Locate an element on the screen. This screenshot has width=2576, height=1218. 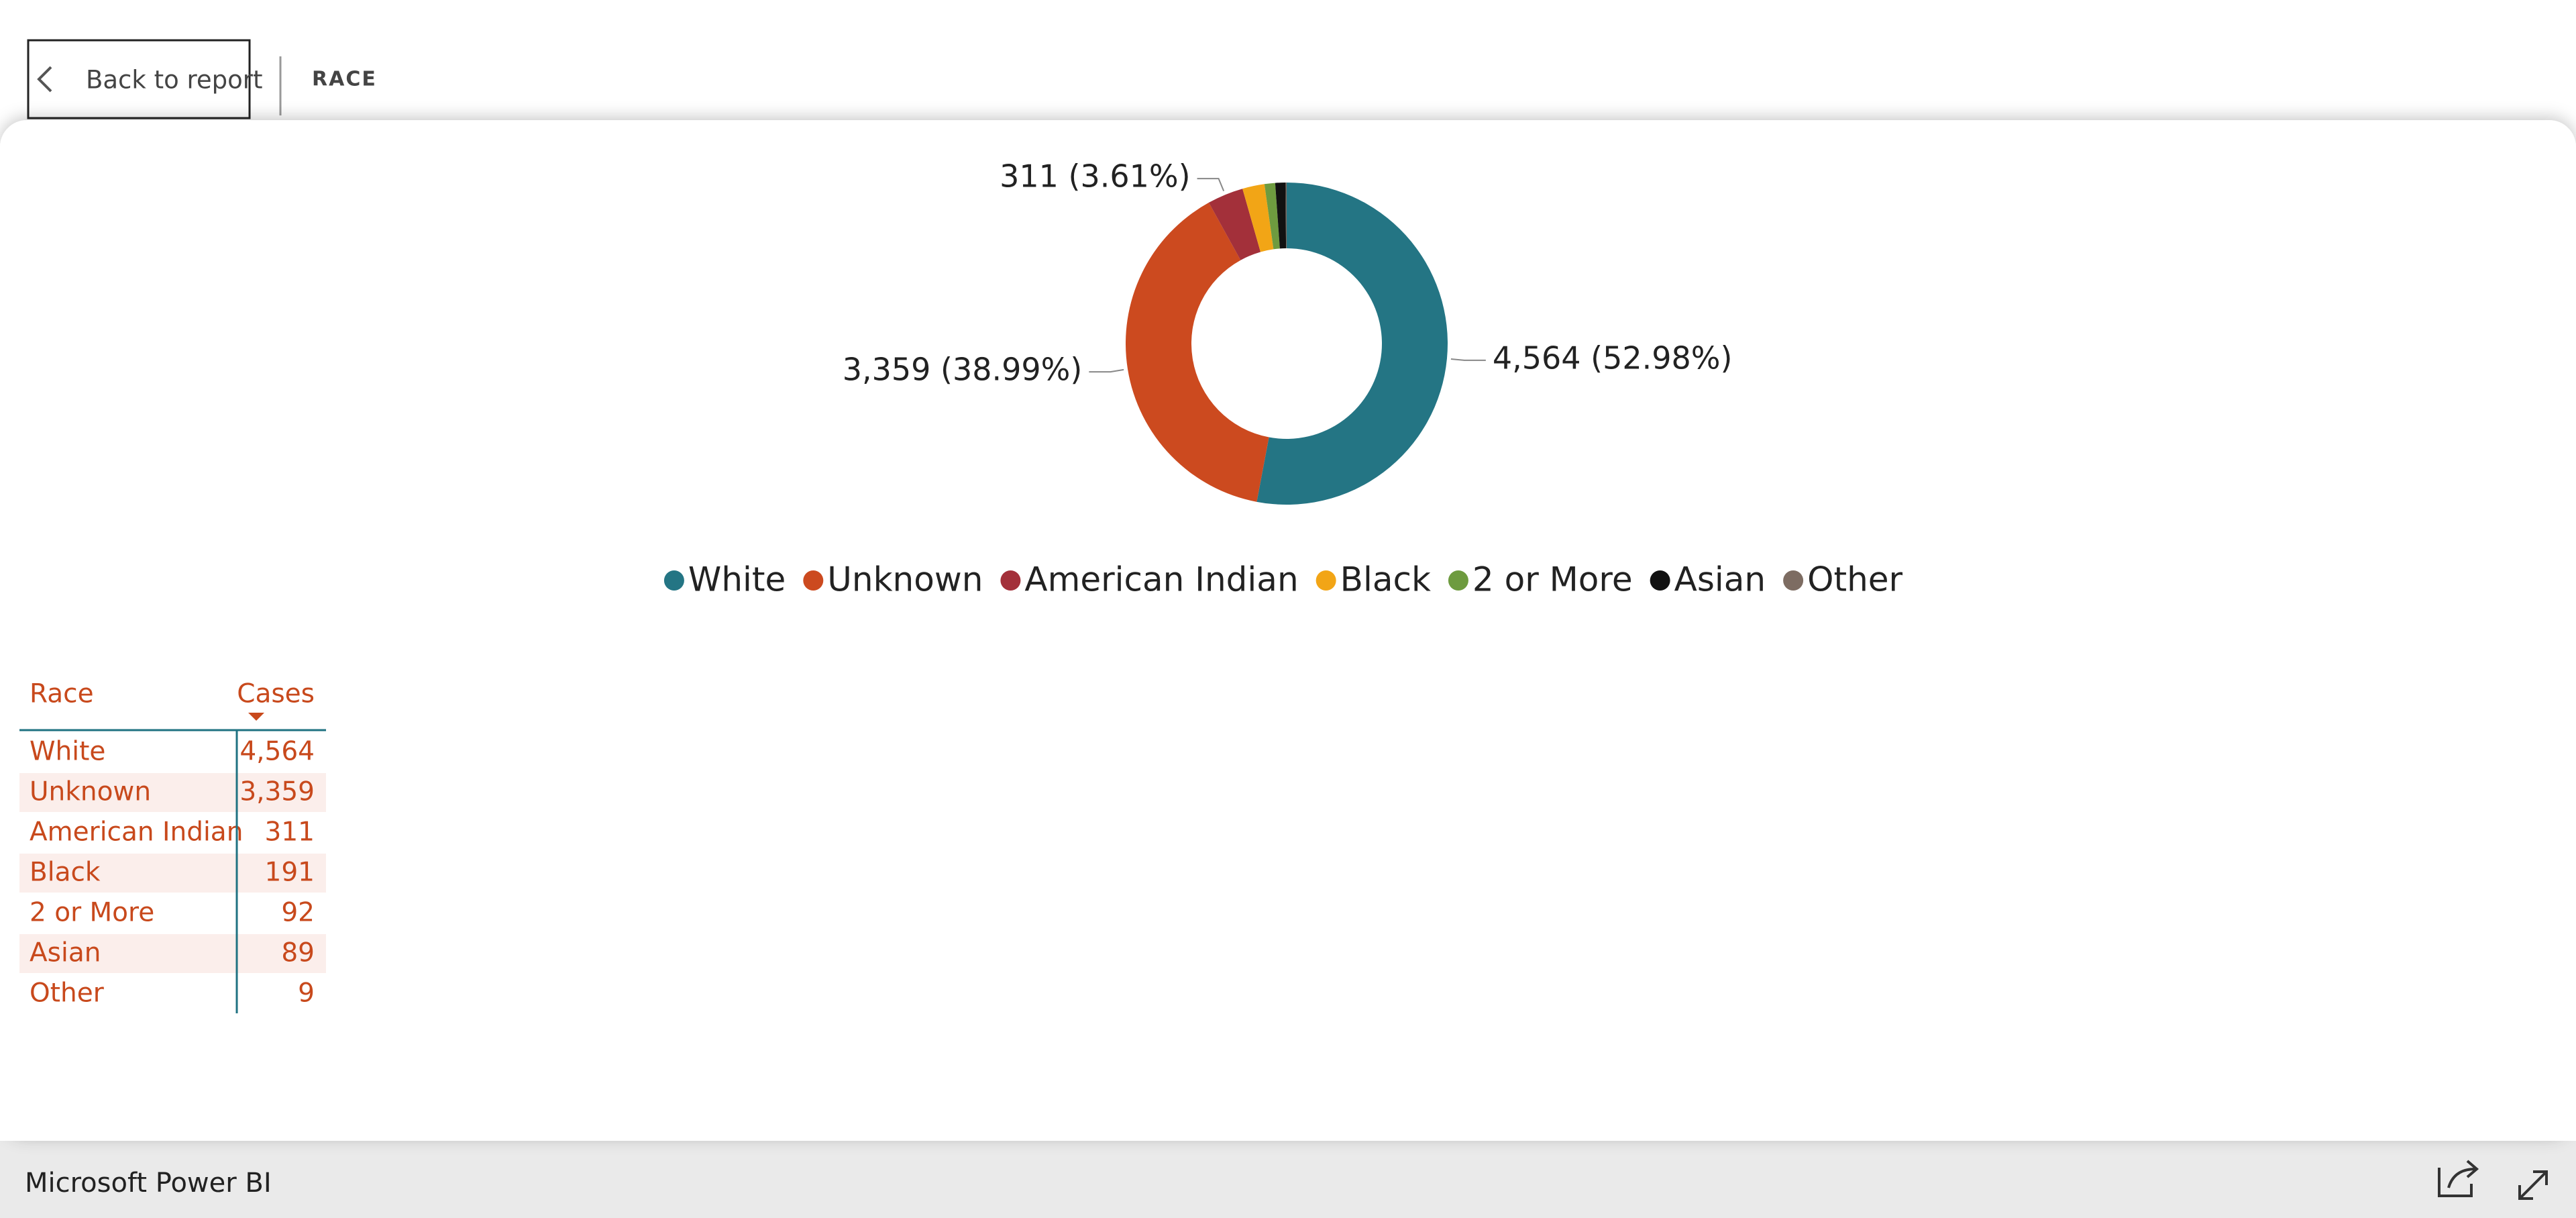
card-bottom is located at coordinates (1288, 1107).